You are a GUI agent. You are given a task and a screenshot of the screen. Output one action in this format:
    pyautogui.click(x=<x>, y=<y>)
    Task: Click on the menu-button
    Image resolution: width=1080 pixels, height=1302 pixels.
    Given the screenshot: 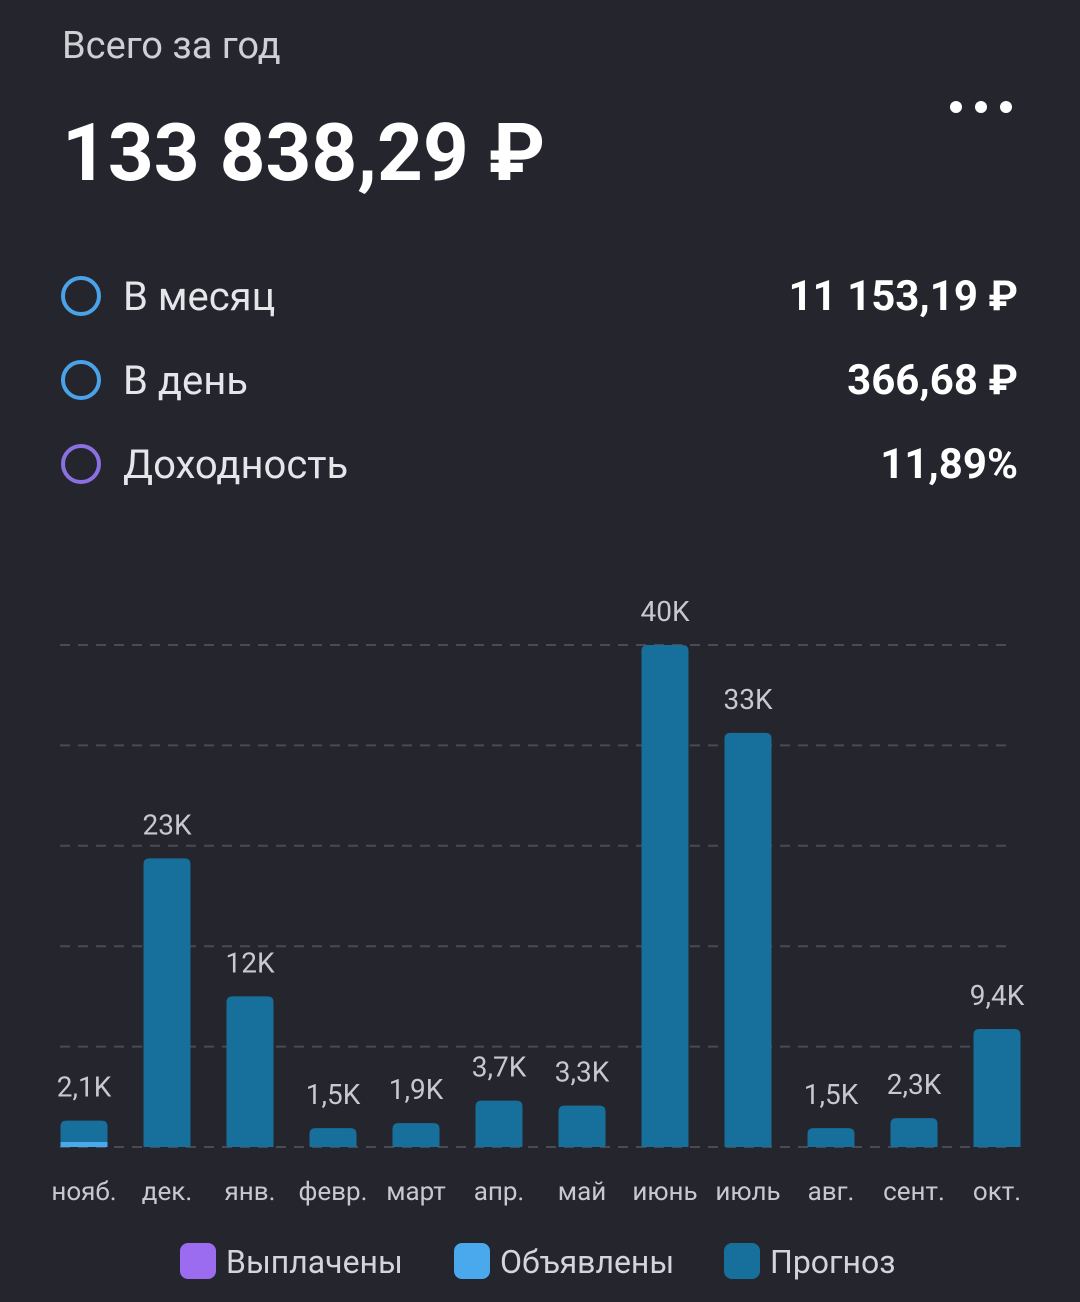 What is the action you would take?
    pyautogui.click(x=981, y=107)
    